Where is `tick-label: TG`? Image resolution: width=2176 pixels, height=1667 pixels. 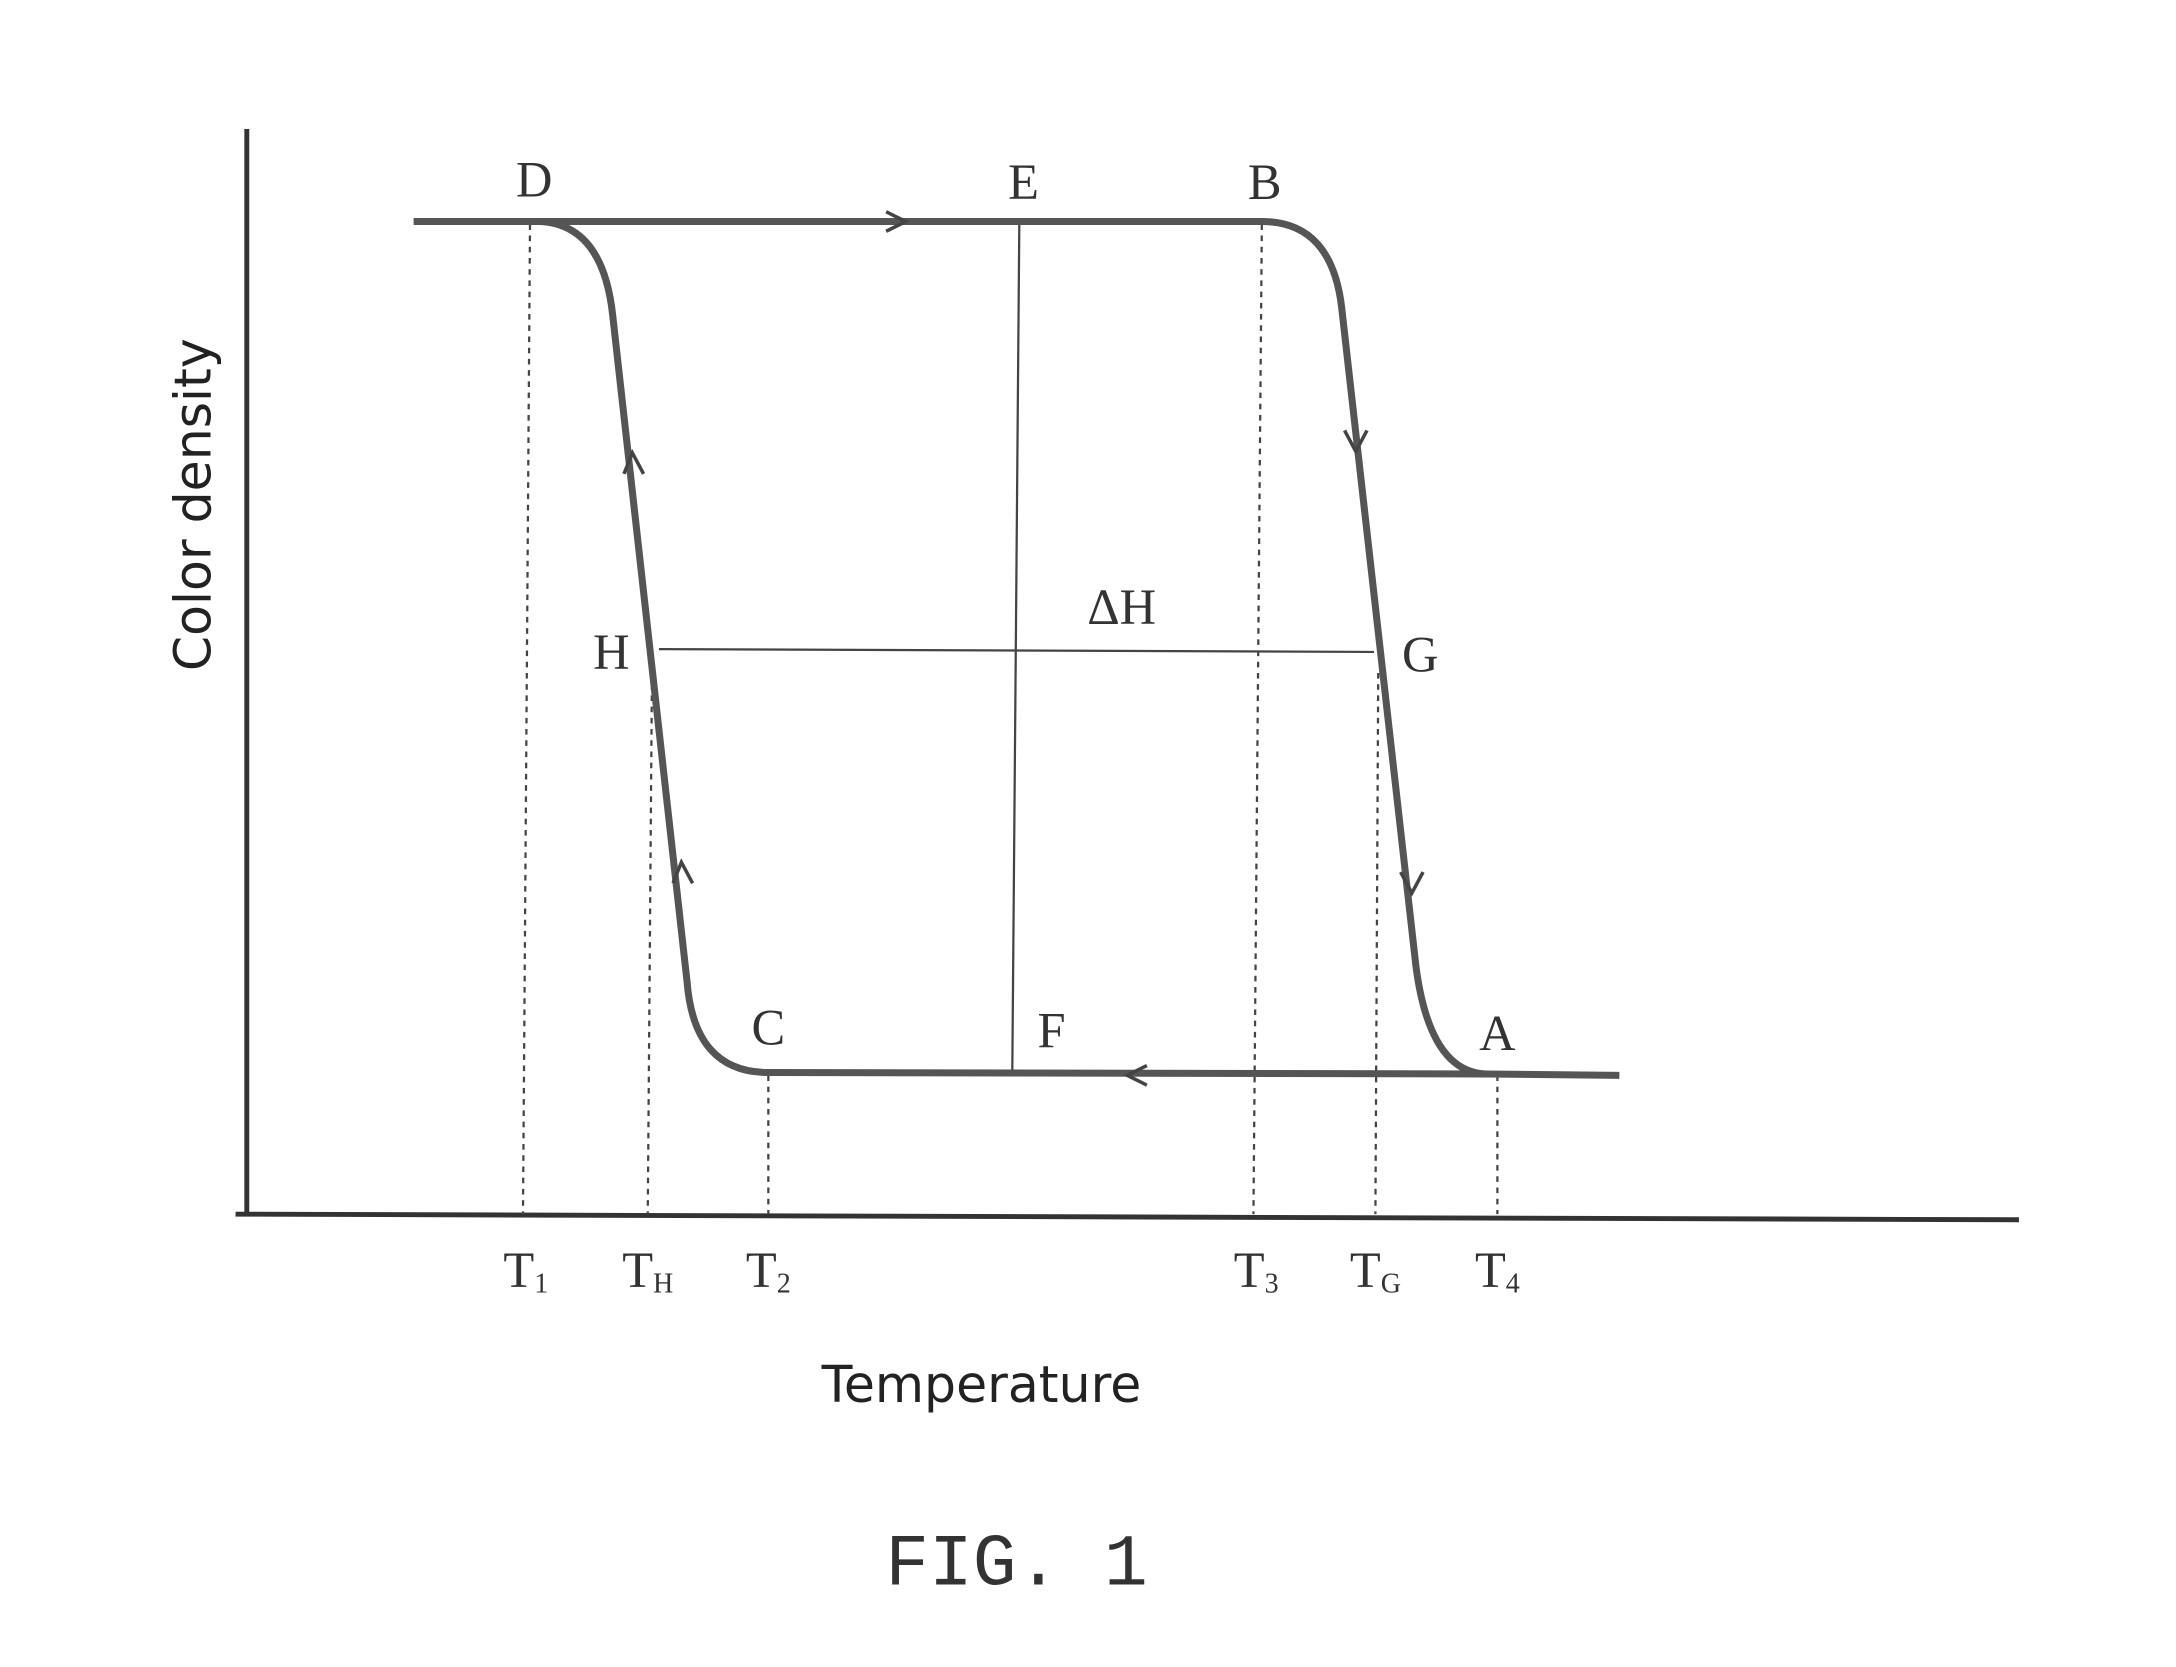 tick-label: TG is located at coordinates (1375, 1271).